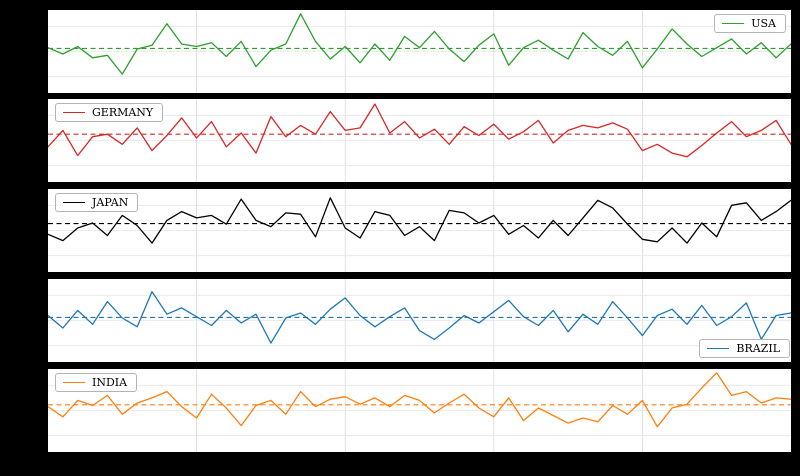 Image resolution: width=800 pixels, height=476 pixels. Describe the element at coordinates (123, 112) in the screenshot. I see `legend-label: GERMANY` at that location.